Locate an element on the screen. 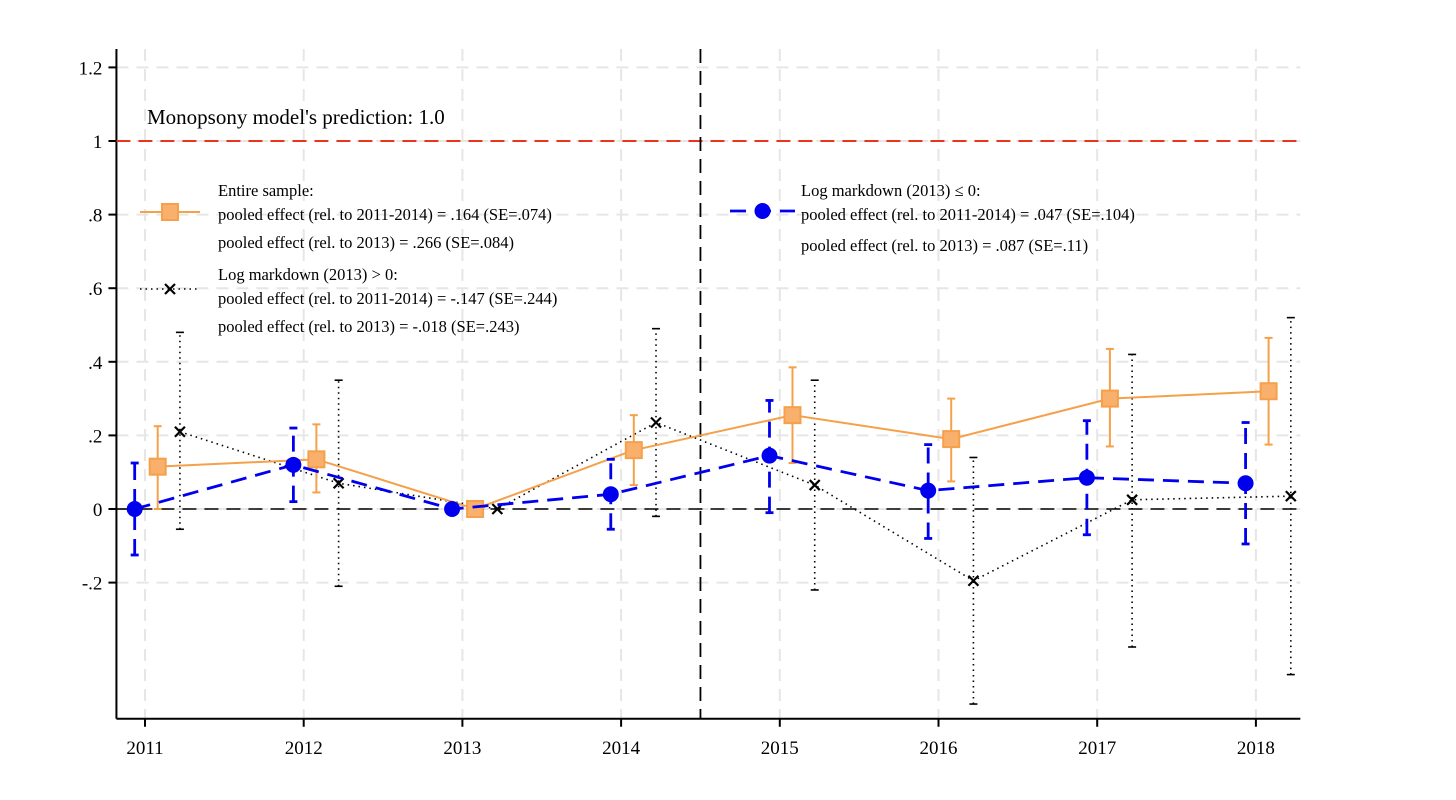 This screenshot has height=800, width=1456. x-tick-label: 2012 is located at coordinates (304, 748).